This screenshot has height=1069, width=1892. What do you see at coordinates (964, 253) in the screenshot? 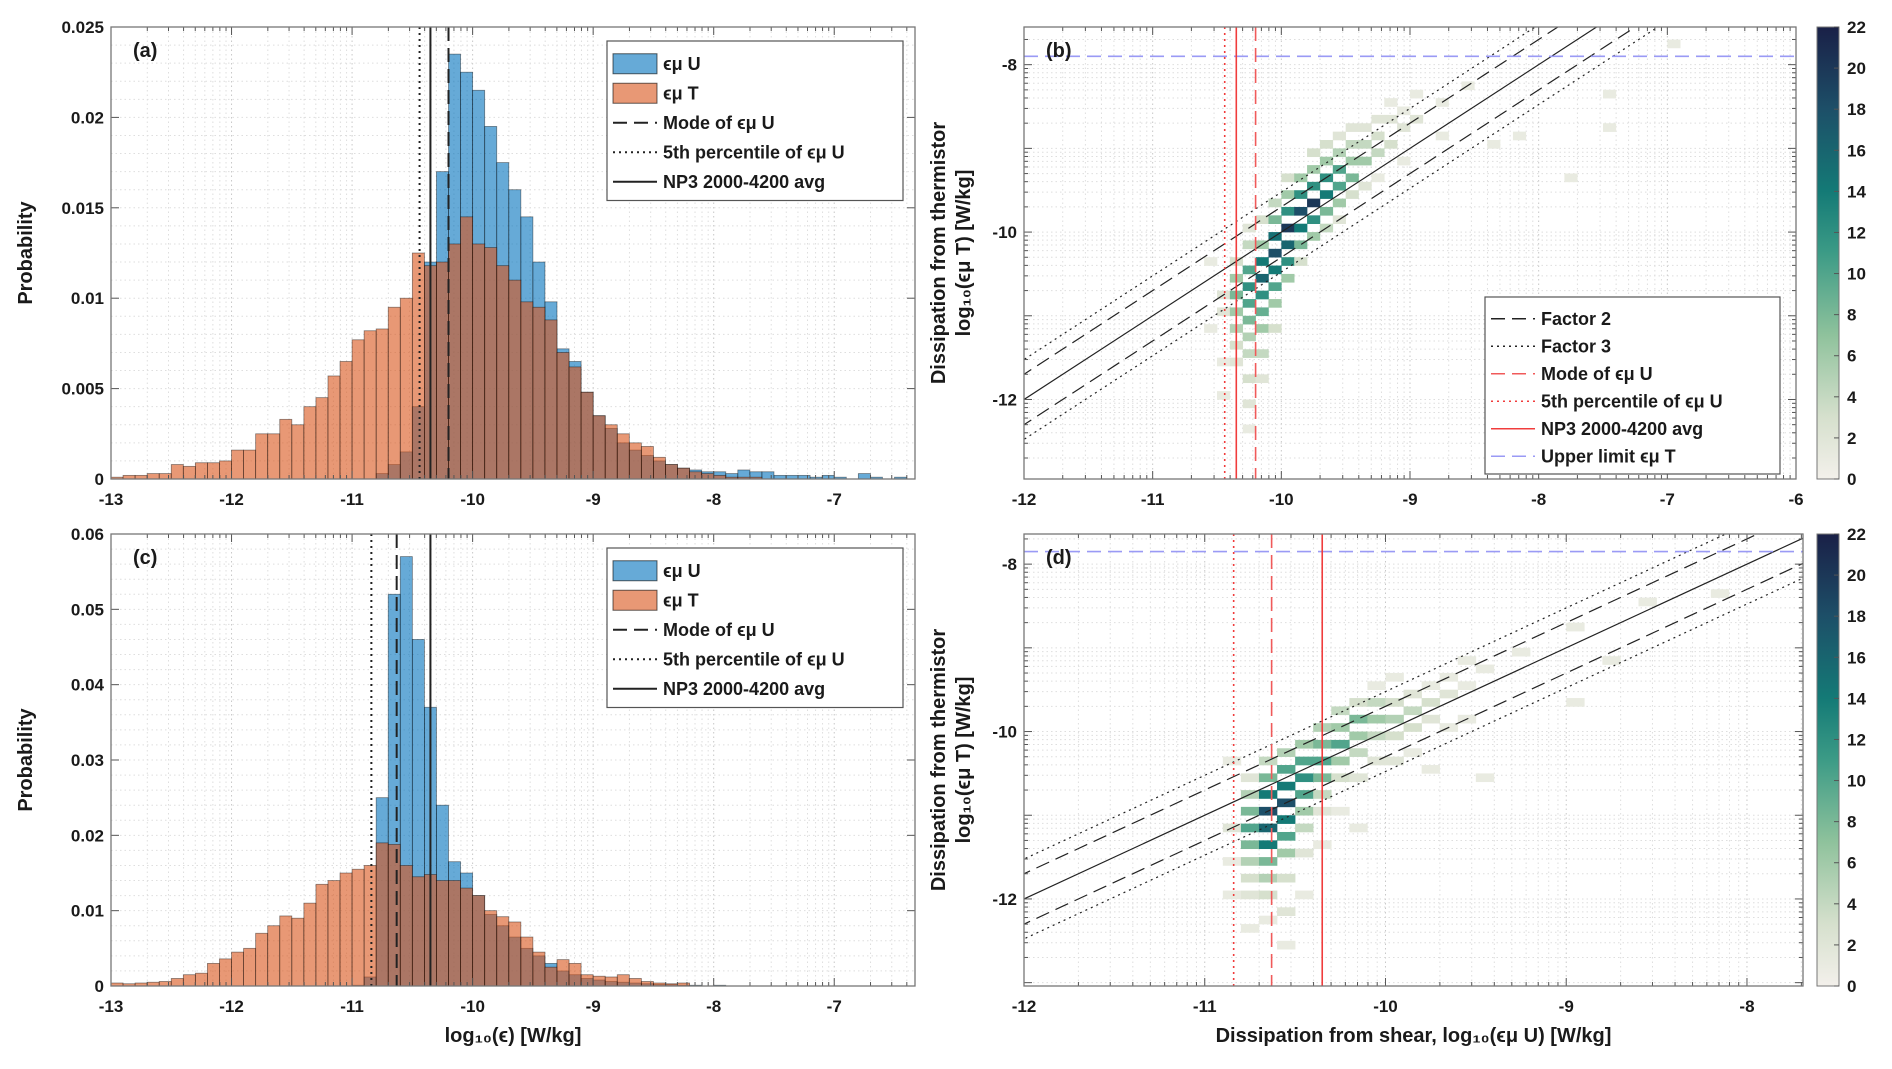
I see `y-axis-label: log₁₀(ϵμ T) [W/kg]` at bounding box center [964, 253].